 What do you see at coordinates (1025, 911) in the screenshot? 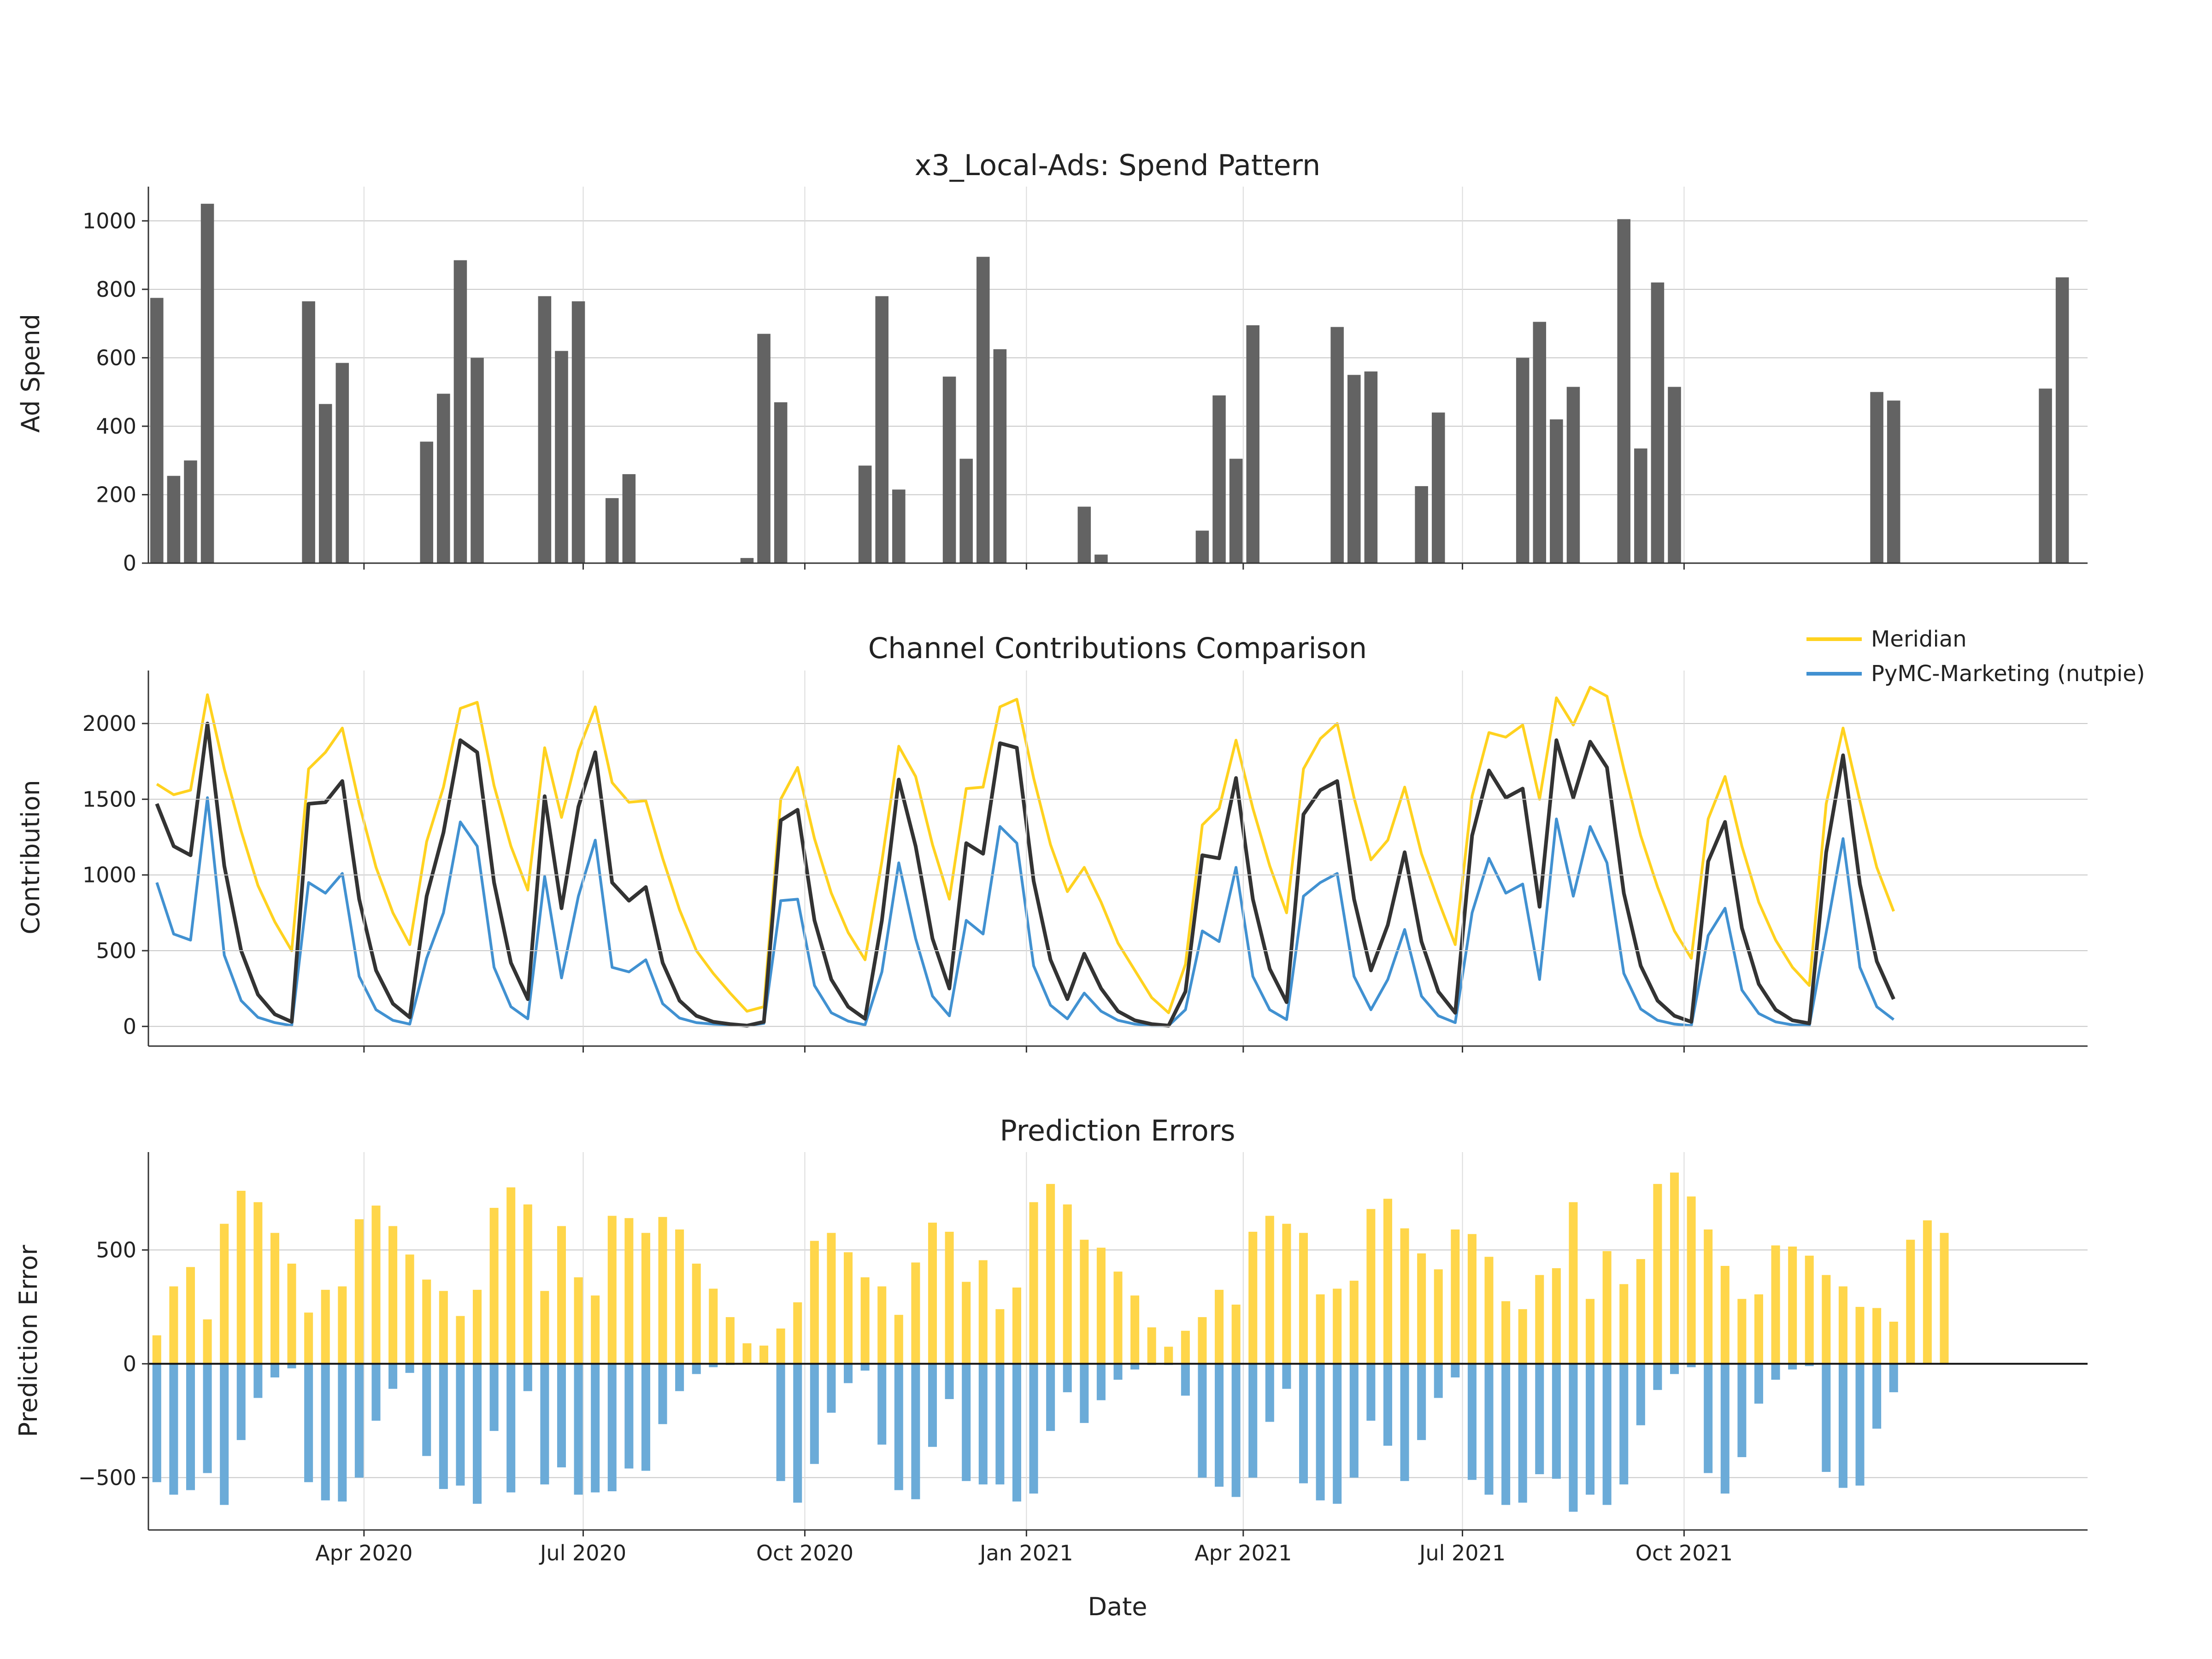
I see `pymc-marketing-line` at bounding box center [1025, 911].